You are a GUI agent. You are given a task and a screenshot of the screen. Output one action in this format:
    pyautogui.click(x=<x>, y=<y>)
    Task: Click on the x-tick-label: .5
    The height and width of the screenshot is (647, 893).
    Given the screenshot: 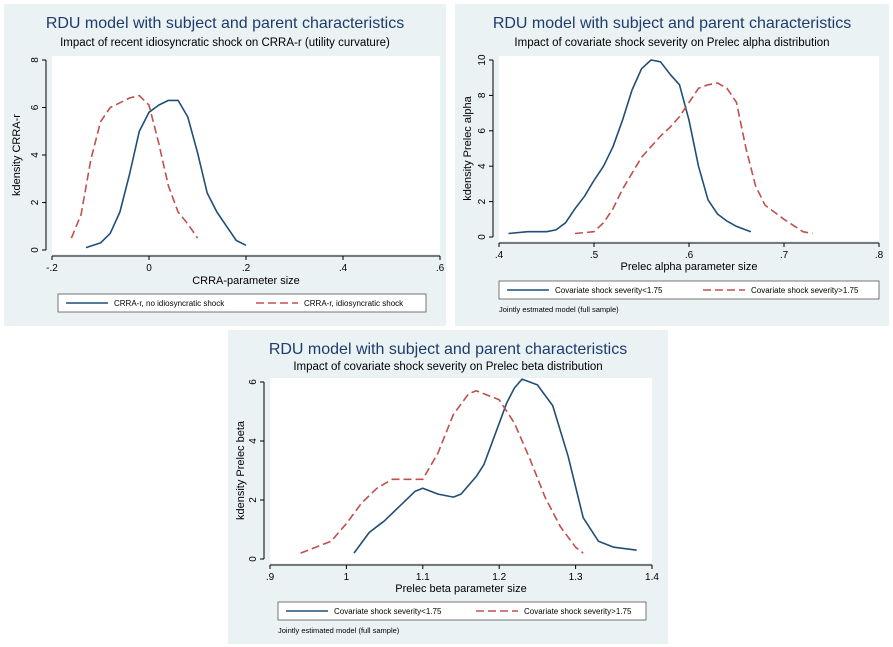 What is the action you would take?
    pyautogui.click(x=594, y=255)
    